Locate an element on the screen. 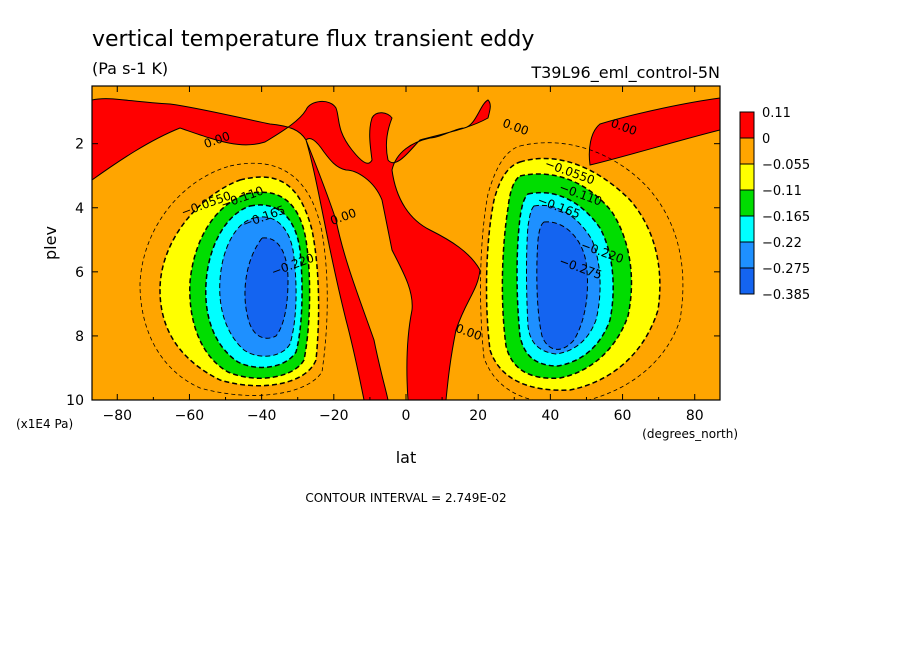 The image size is (904, 654). x-tick-label: 0 is located at coordinates (406, 416).